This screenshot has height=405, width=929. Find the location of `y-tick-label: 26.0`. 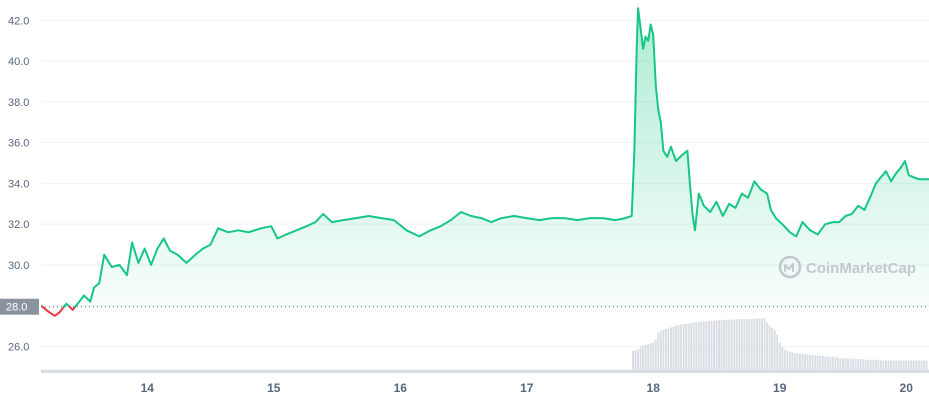

y-tick-label: 26.0 is located at coordinates (18, 347).